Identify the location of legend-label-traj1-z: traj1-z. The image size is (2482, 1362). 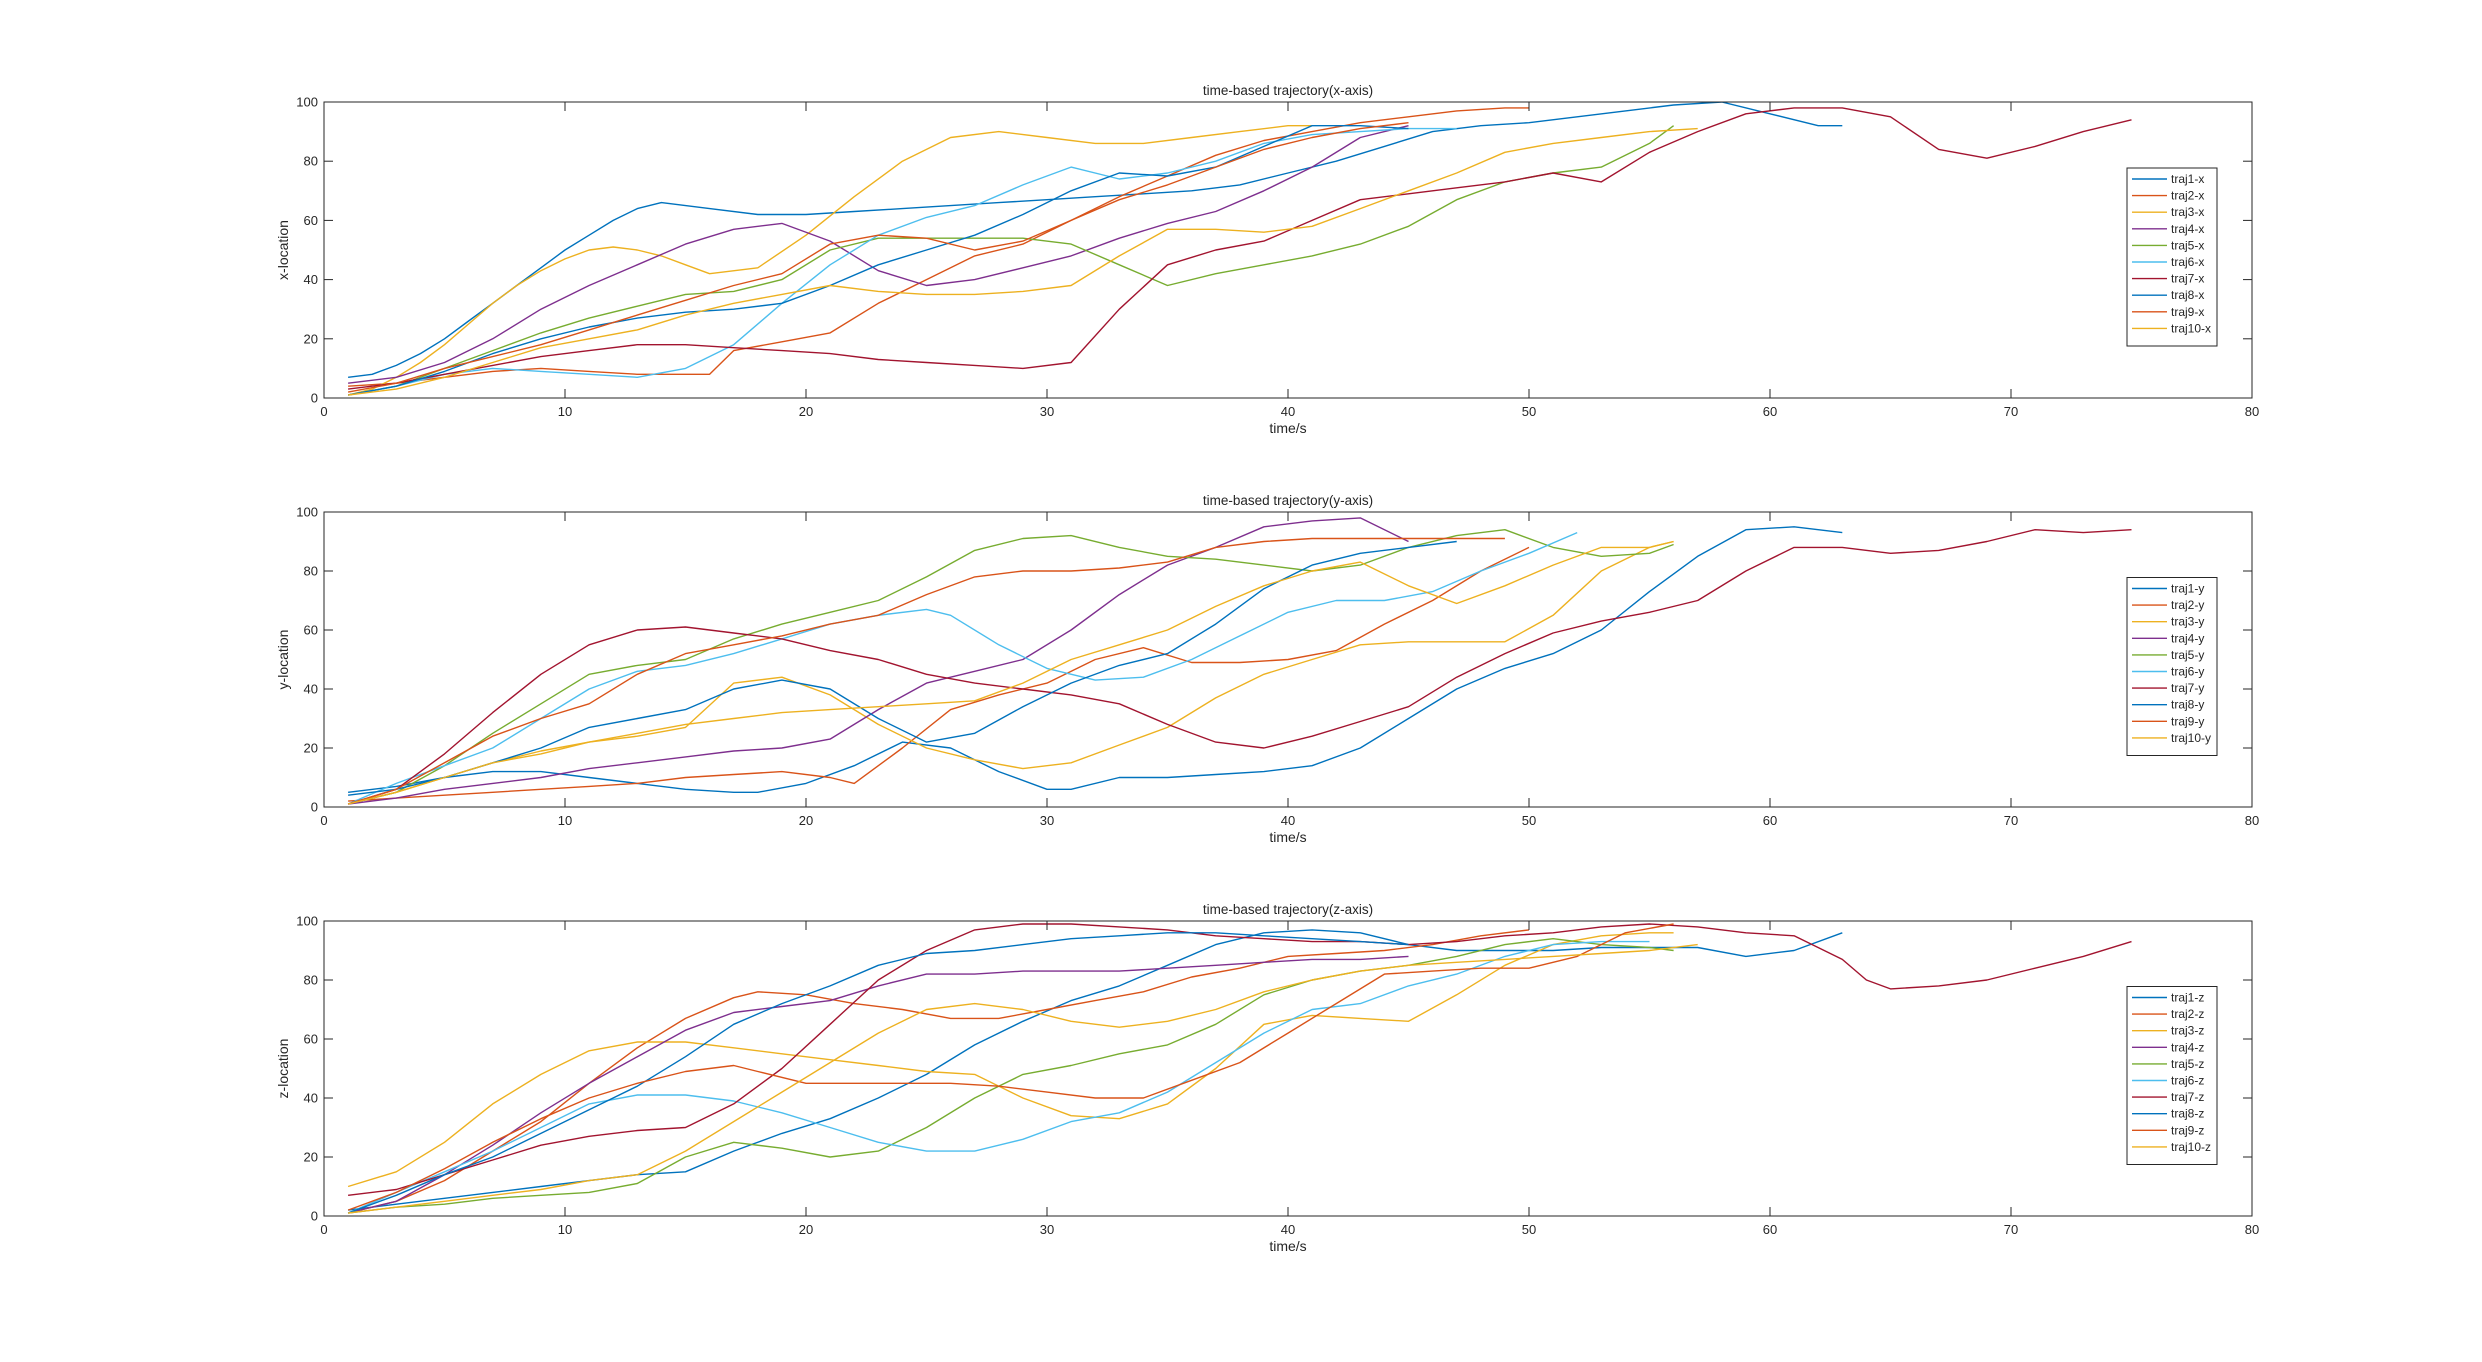
(2187, 998).